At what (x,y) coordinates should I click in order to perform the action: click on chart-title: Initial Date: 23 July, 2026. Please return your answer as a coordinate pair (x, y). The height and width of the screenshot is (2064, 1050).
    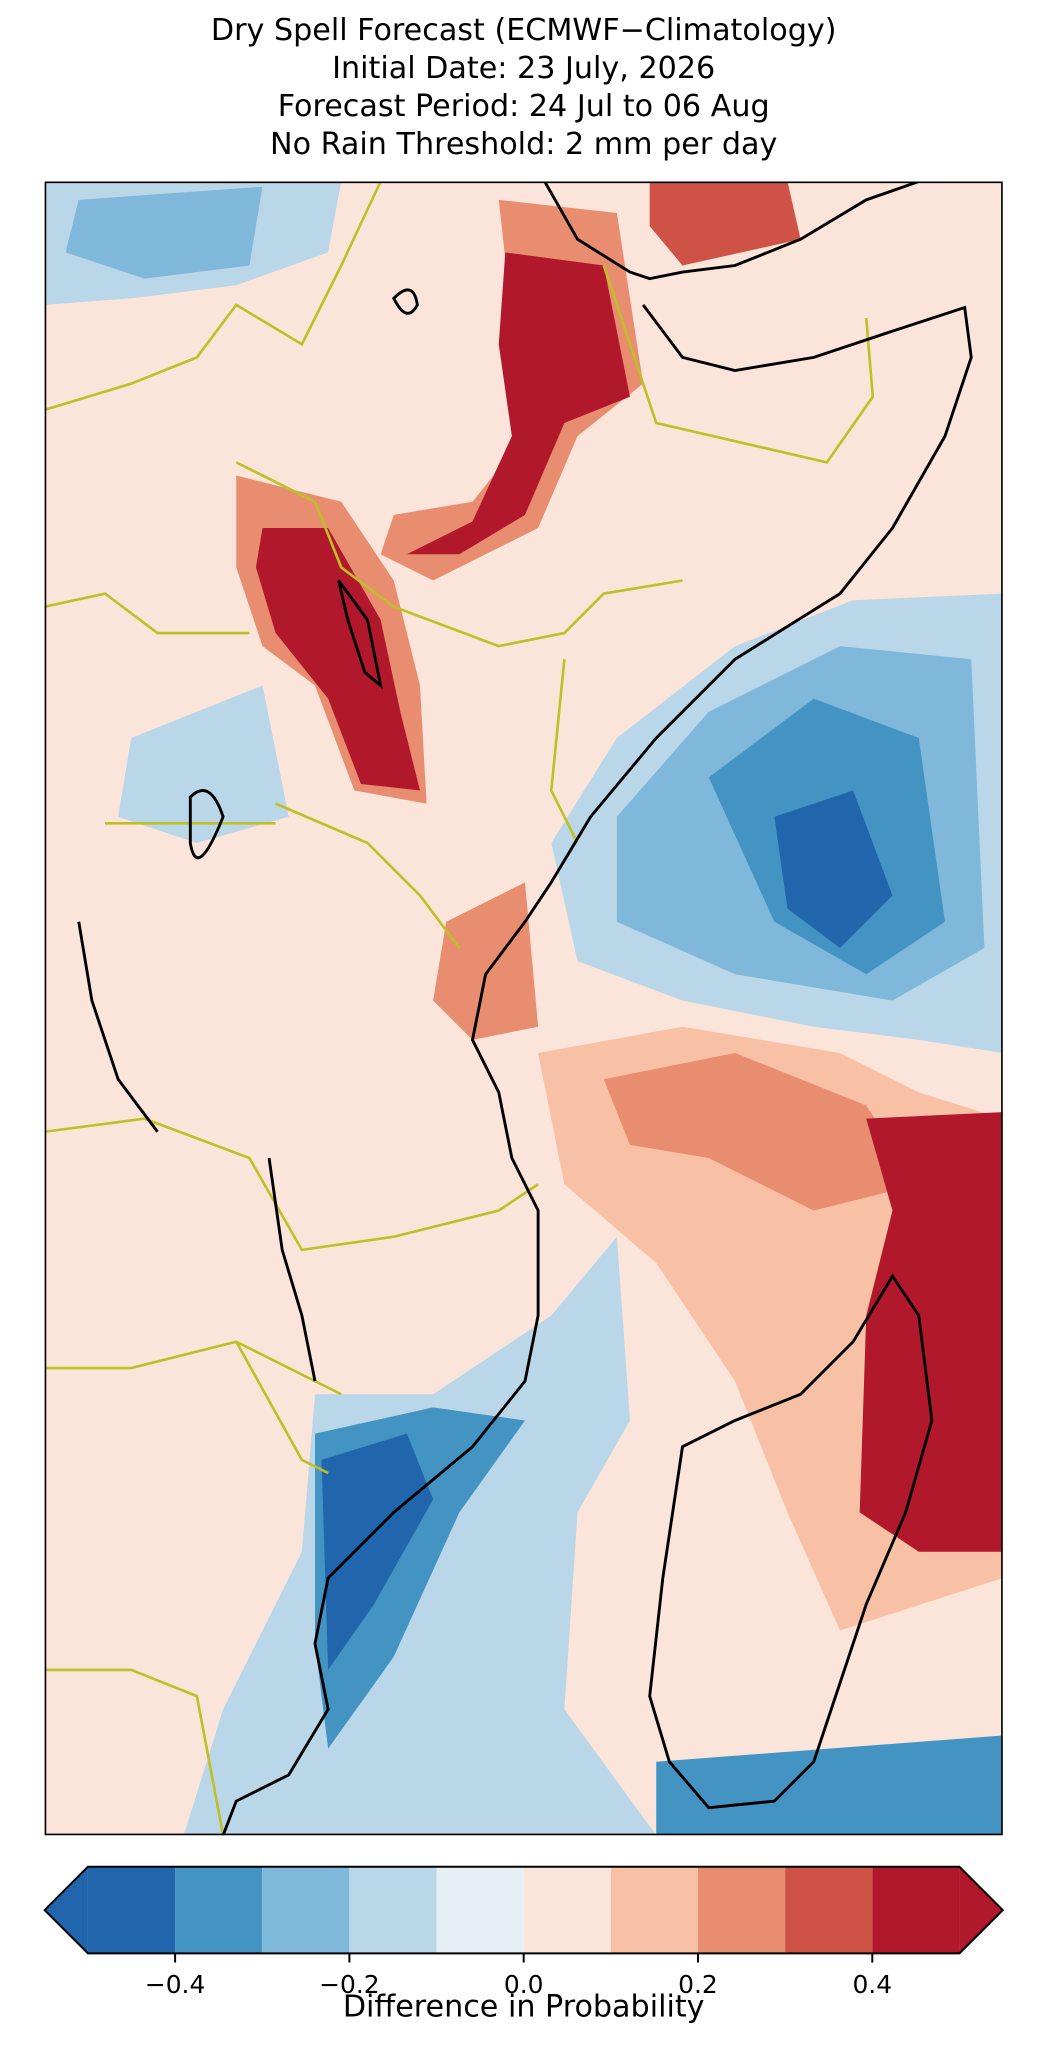
    Looking at the image, I should click on (523, 68).